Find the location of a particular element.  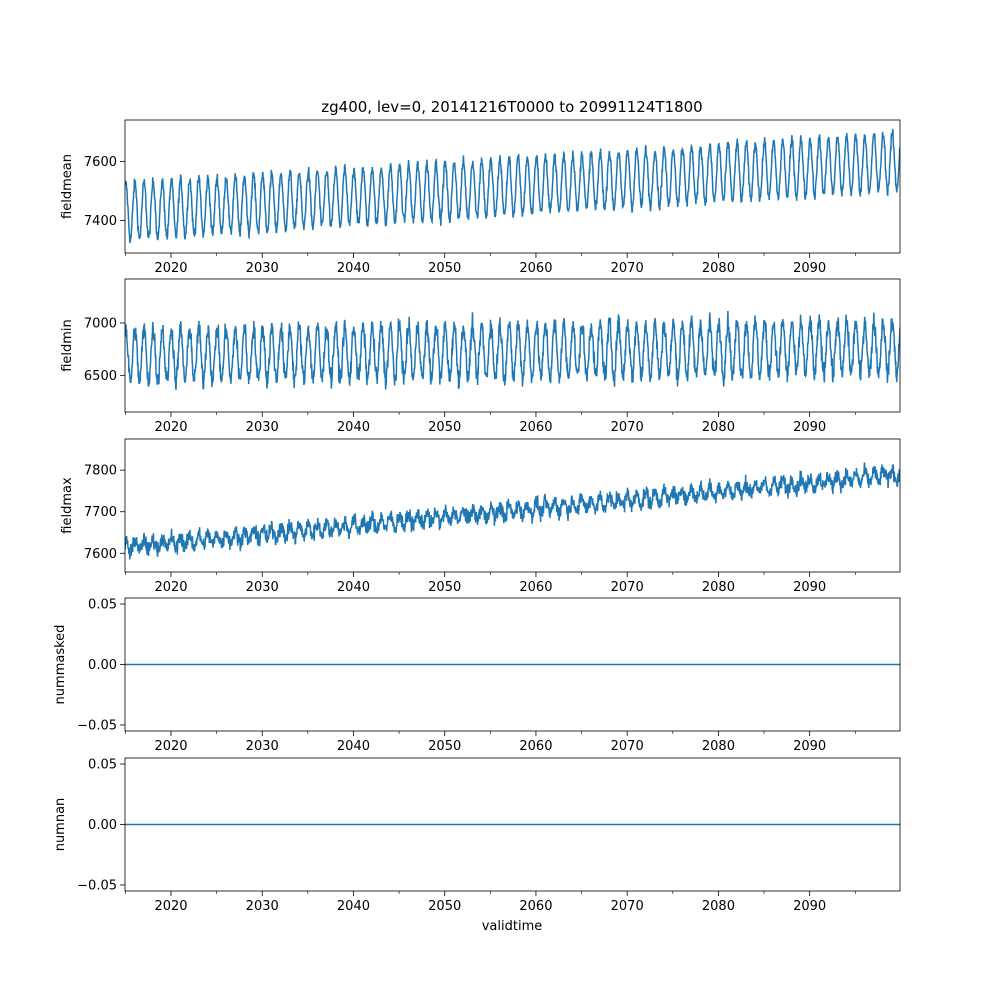

x-axis-label: validtime is located at coordinates (512, 926).